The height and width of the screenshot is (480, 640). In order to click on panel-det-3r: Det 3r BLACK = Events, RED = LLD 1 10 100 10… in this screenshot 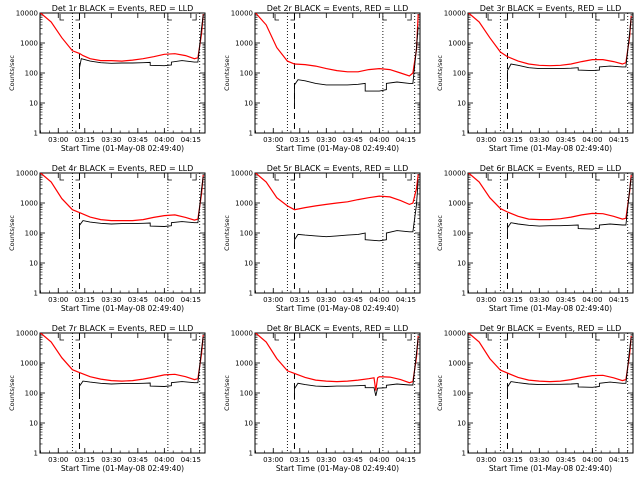, I will do `click(535, 78)`.